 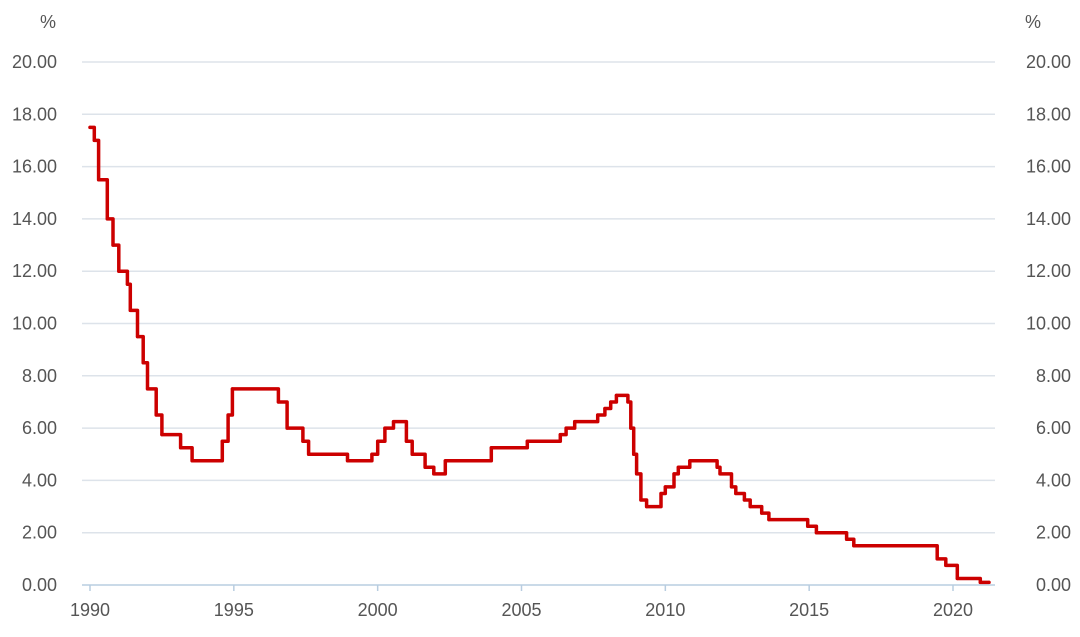 I want to click on y-tick-label-right: 12.00, so click(x=1048, y=271).